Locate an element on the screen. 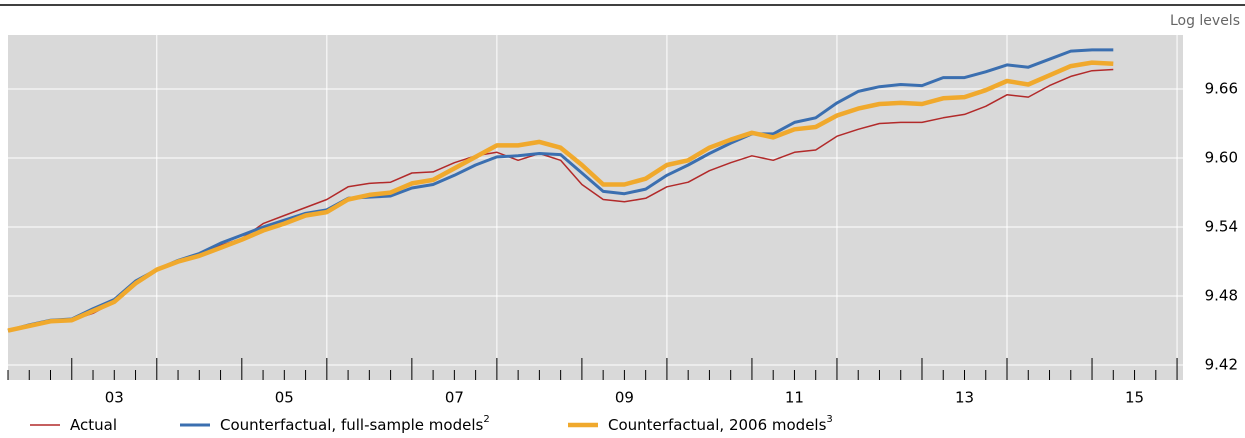 The height and width of the screenshot is (438, 1245). legend-label: Counterfactual, full-sample models2 is located at coordinates (355, 424).